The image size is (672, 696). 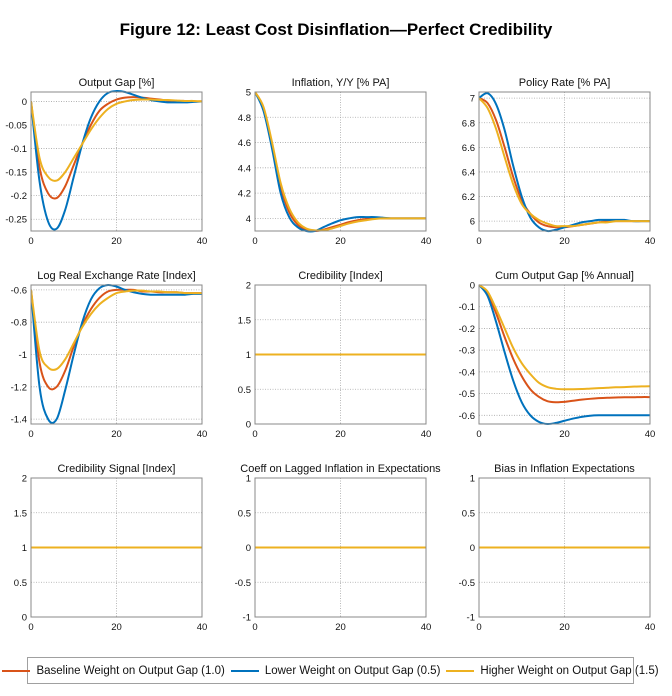 What do you see at coordinates (565, 83) in the screenshot?
I see `subplot-title: Policy Rate [% PA]` at bounding box center [565, 83].